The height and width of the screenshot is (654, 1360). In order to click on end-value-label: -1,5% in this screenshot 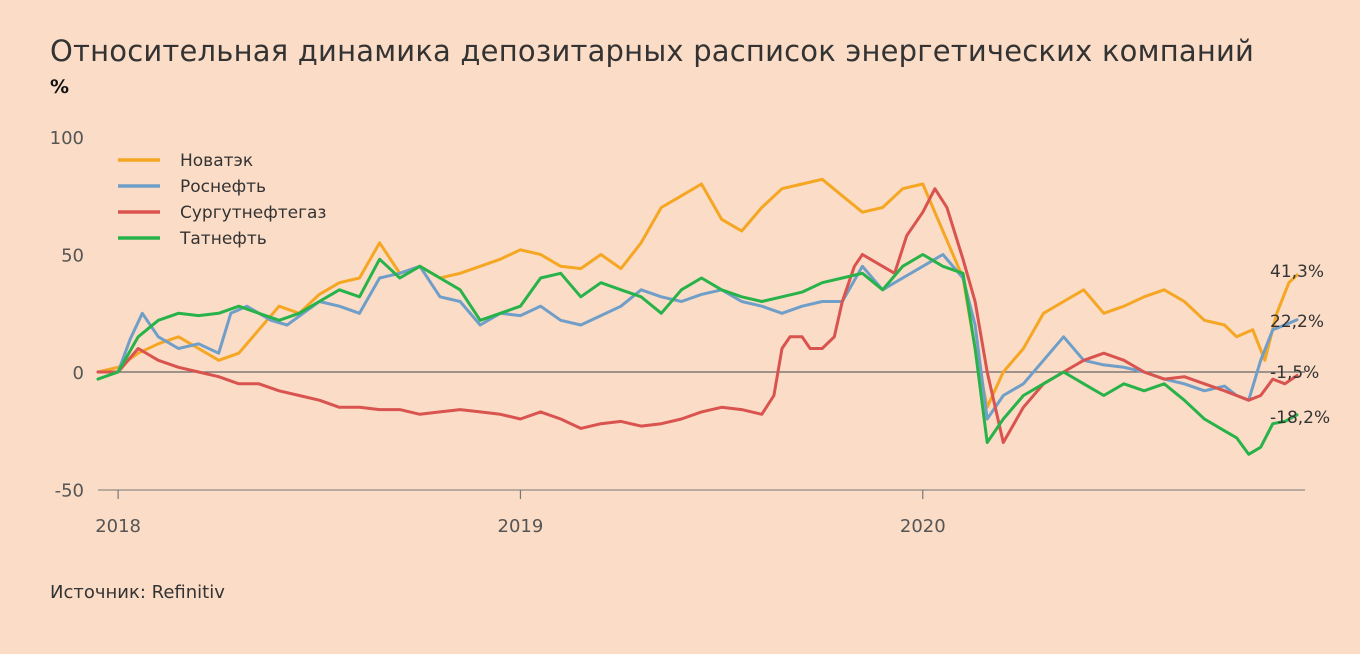, I will do `click(1294, 373)`.